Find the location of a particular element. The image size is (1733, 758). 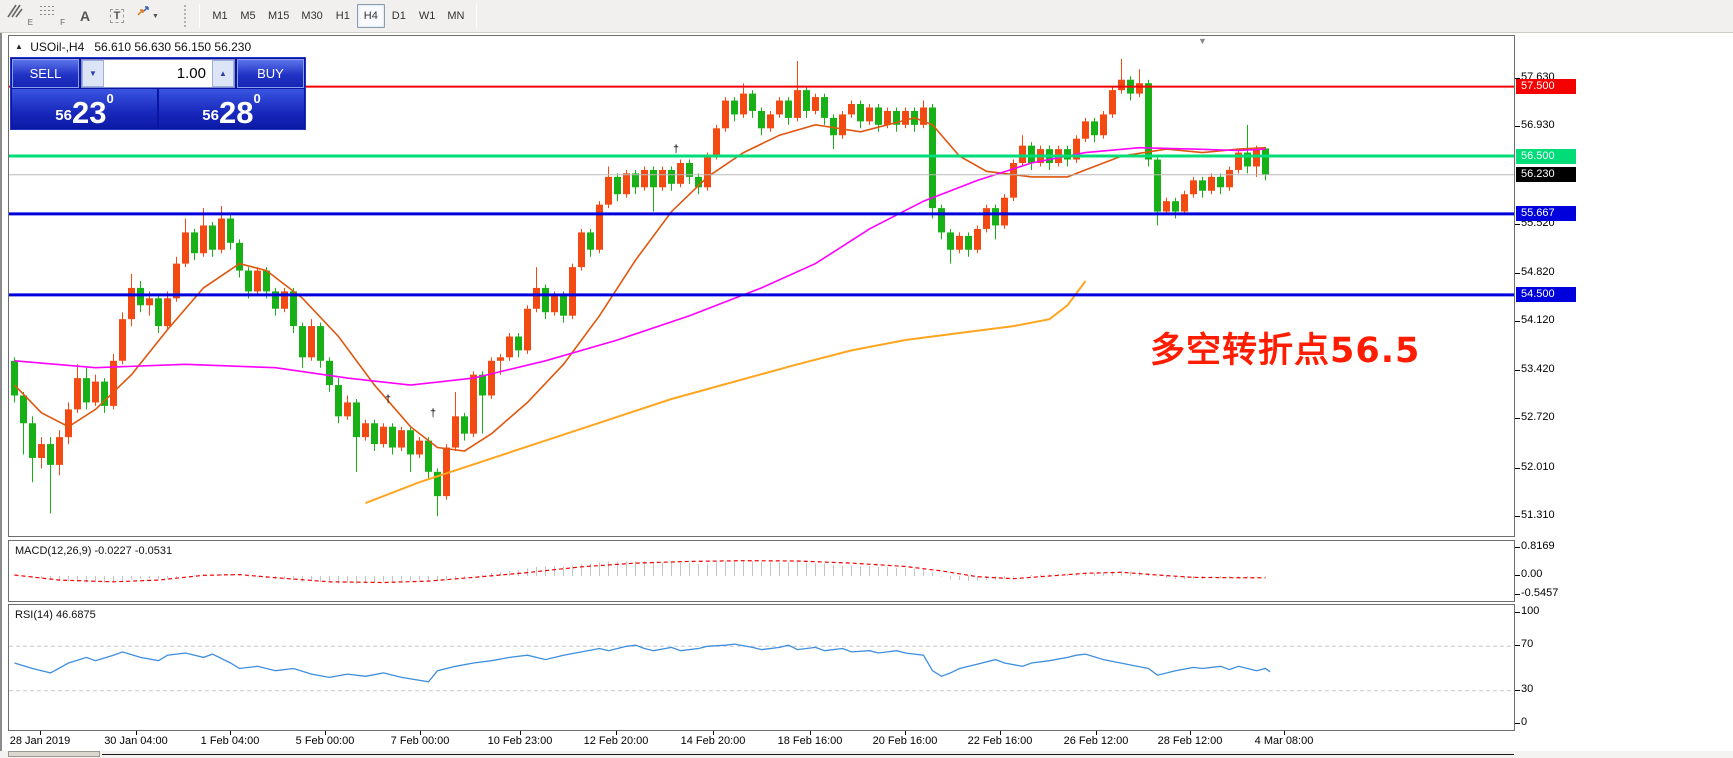

rsi-panel: RSI(14) 46.6875 is located at coordinates (761, 667).